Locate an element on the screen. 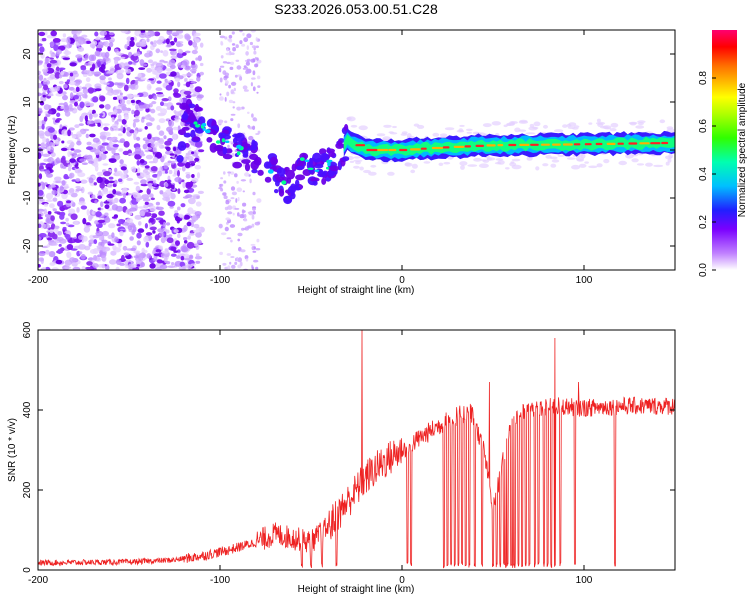 The width and height of the screenshot is (750, 600). spectrogram-xtick-label: 0 is located at coordinates (402, 280).